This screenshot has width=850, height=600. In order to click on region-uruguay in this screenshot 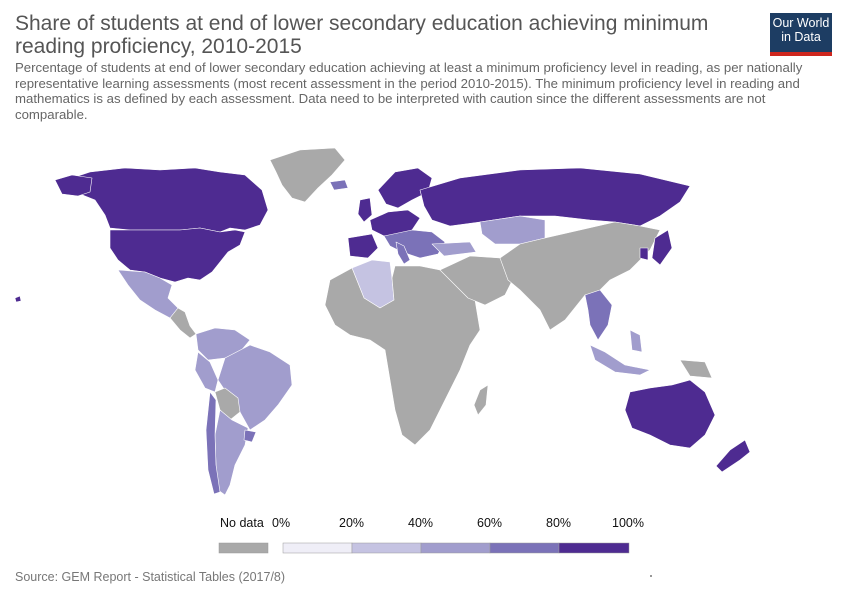, I will do `click(250, 436)`.